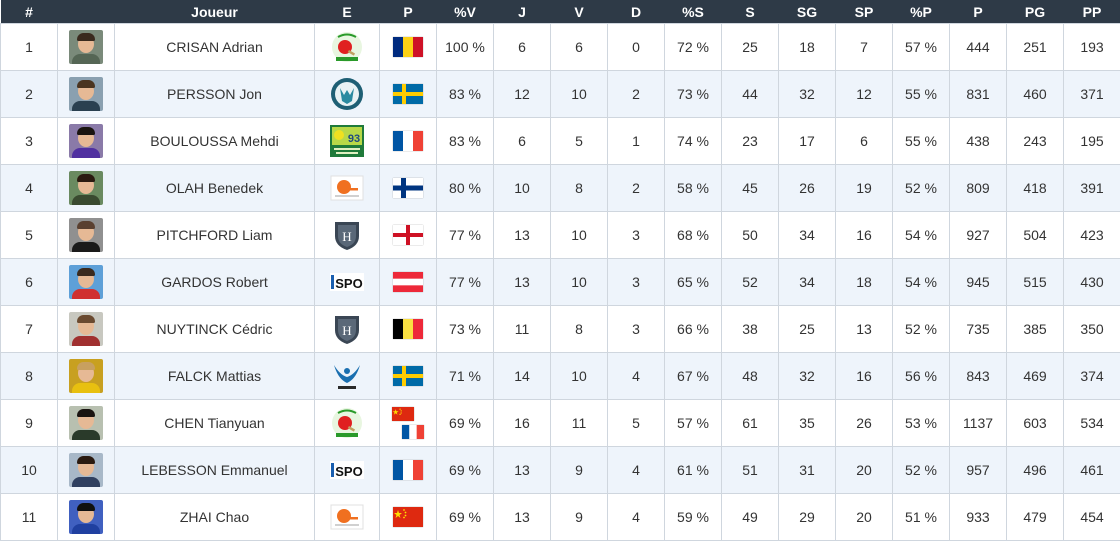  What do you see at coordinates (465, 329) in the screenshot?
I see `win-pct-cell: 73 %` at bounding box center [465, 329].